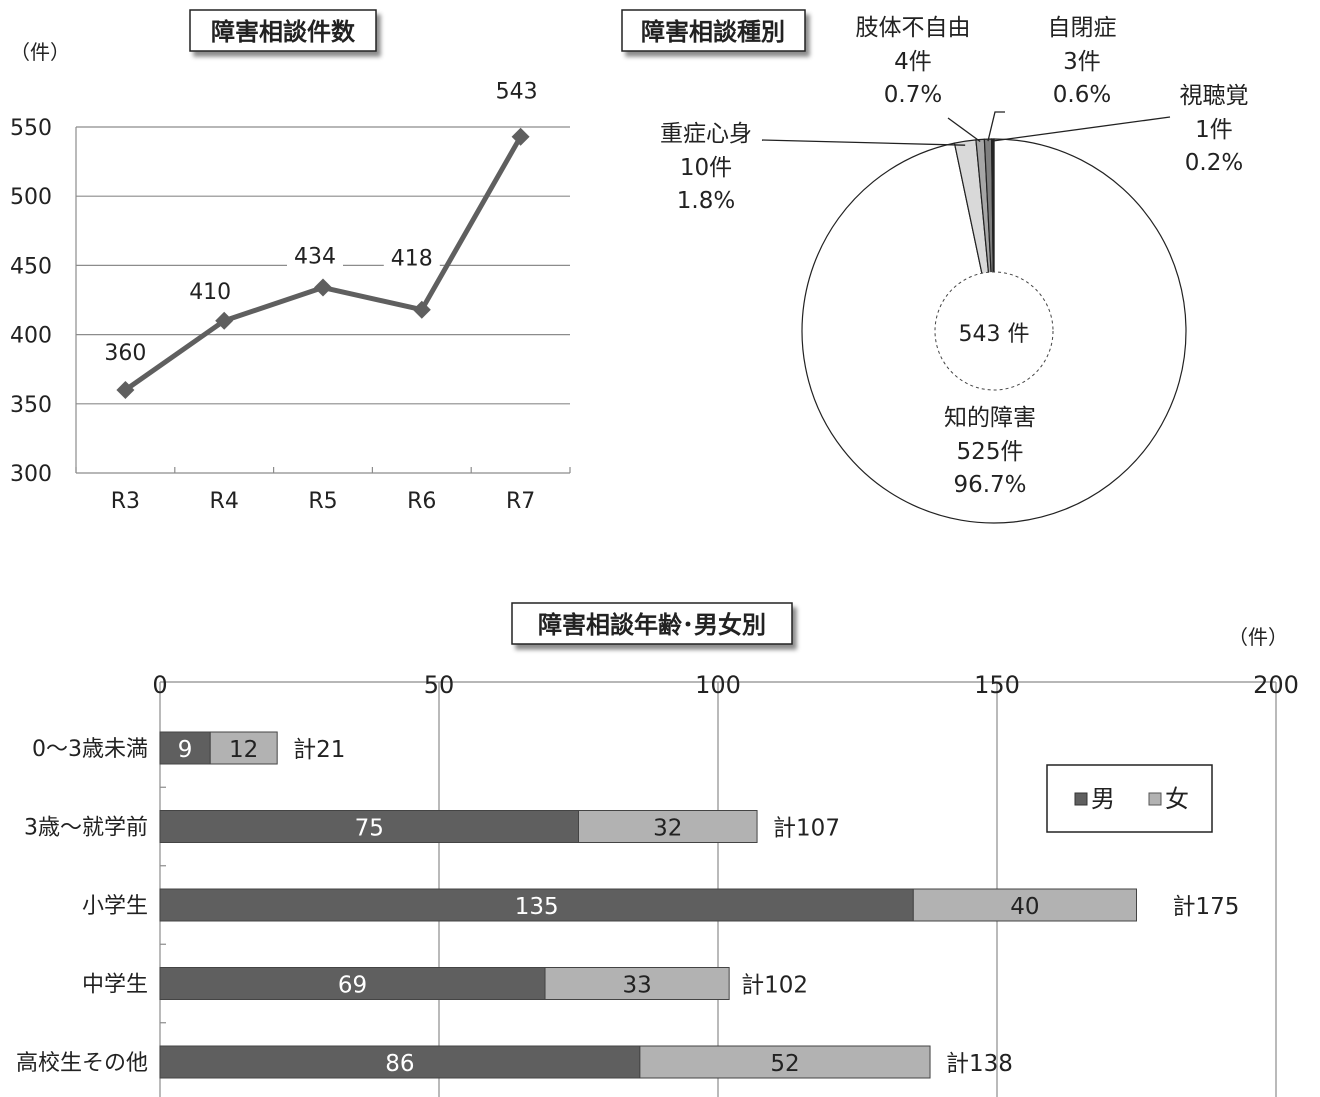  I want to click on pie-slice-name: 視聴覚, so click(1214, 96).